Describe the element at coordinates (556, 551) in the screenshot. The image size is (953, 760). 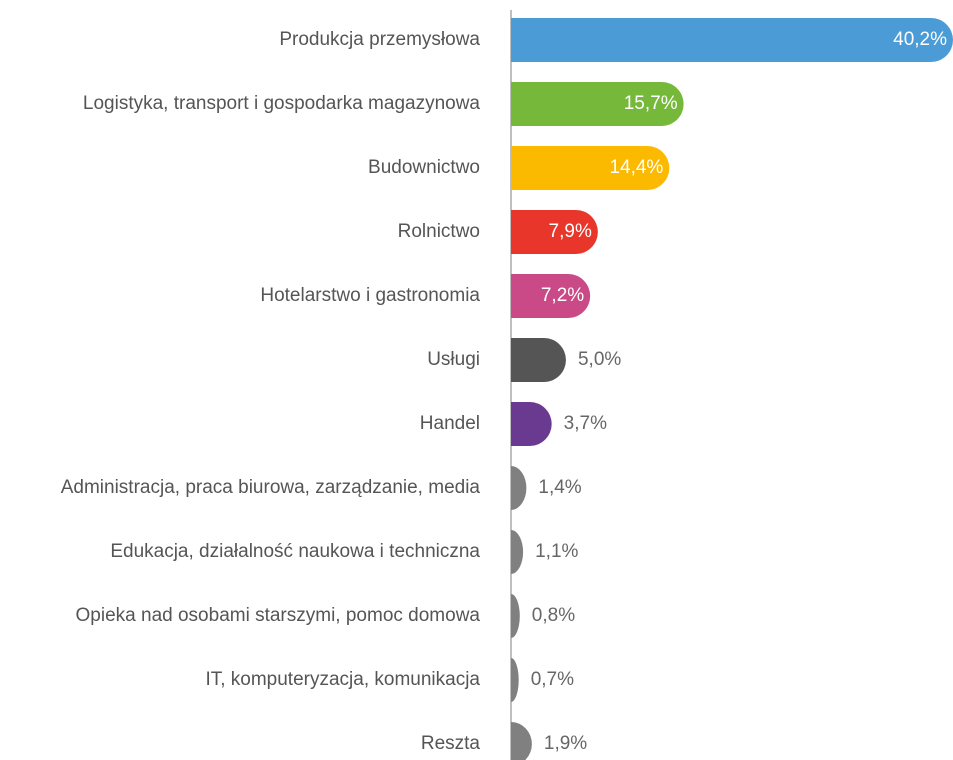
I see `value-label: 1,1%` at that location.